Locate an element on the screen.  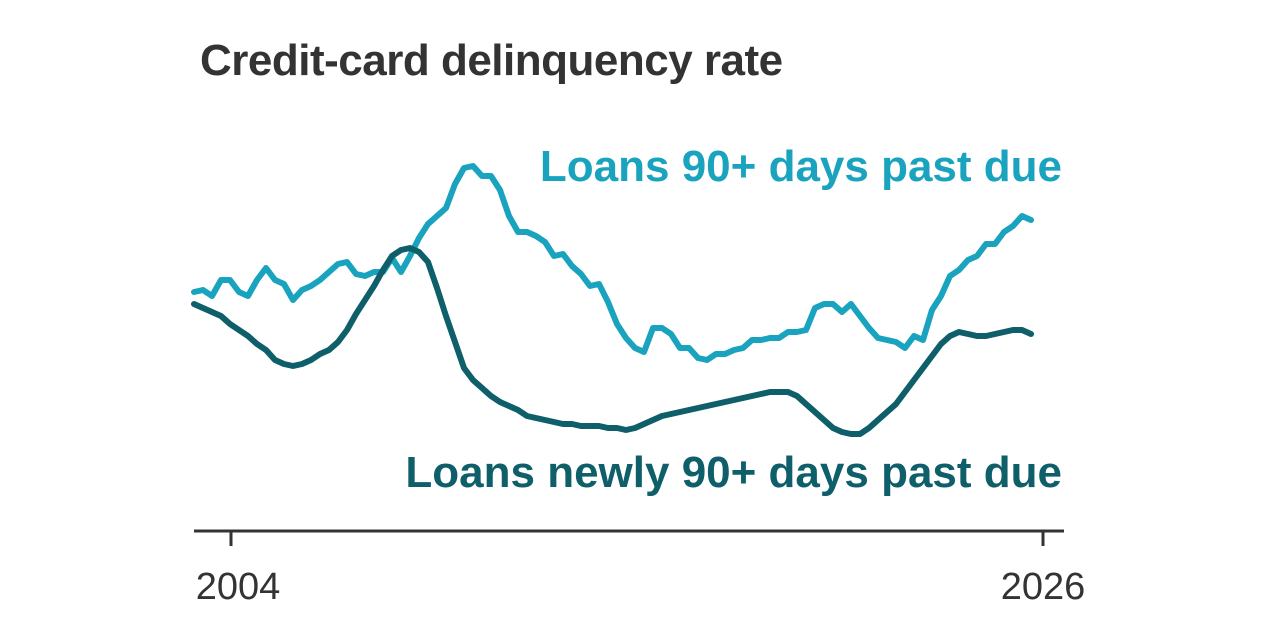
chart-title: Credit-card delinquency rate is located at coordinates (491, 60).